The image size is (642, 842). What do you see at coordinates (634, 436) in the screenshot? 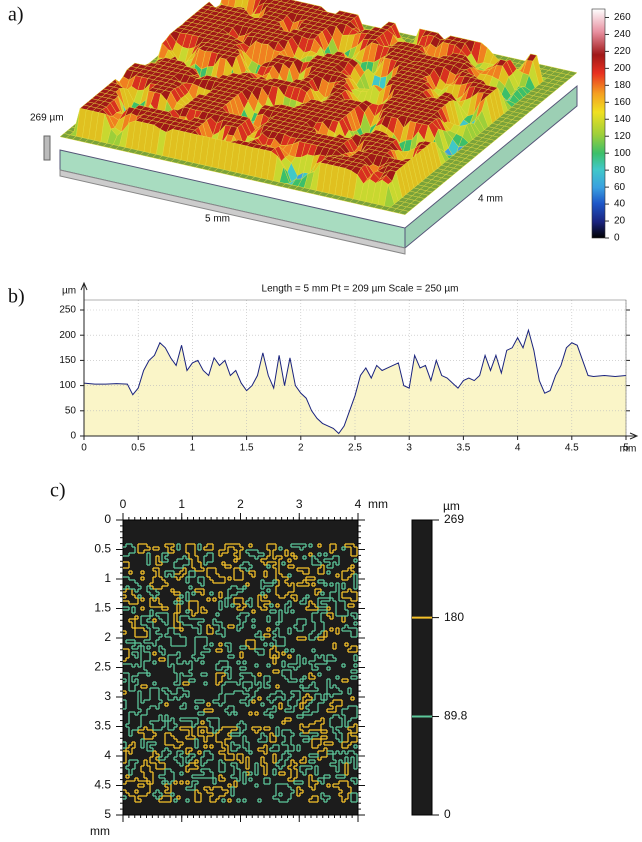
I see `x-arrow` at bounding box center [634, 436].